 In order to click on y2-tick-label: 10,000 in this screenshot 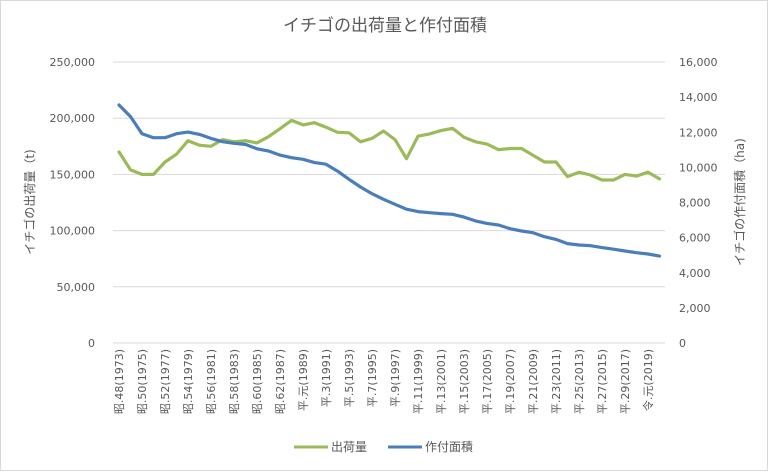, I will do `click(698, 167)`.